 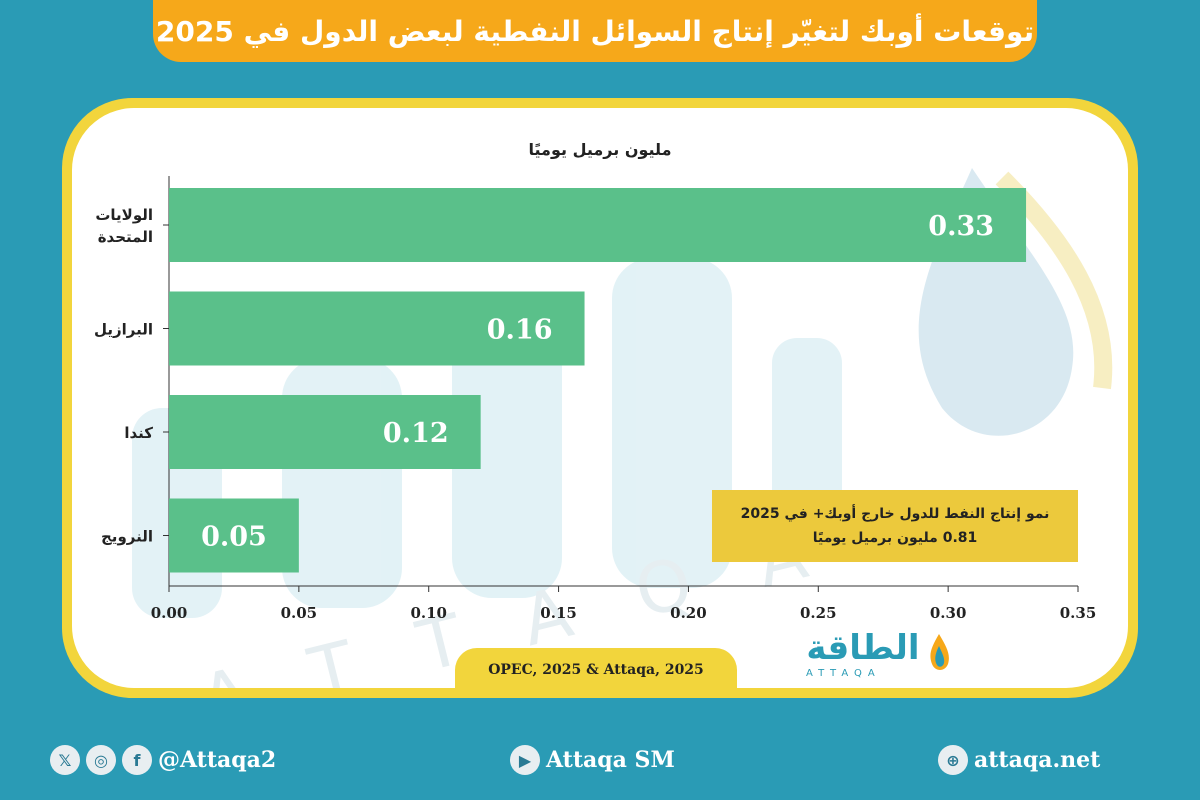 What do you see at coordinates (600, 149) in the screenshot?
I see `unit-label: مليون برميل يوميًا` at bounding box center [600, 149].